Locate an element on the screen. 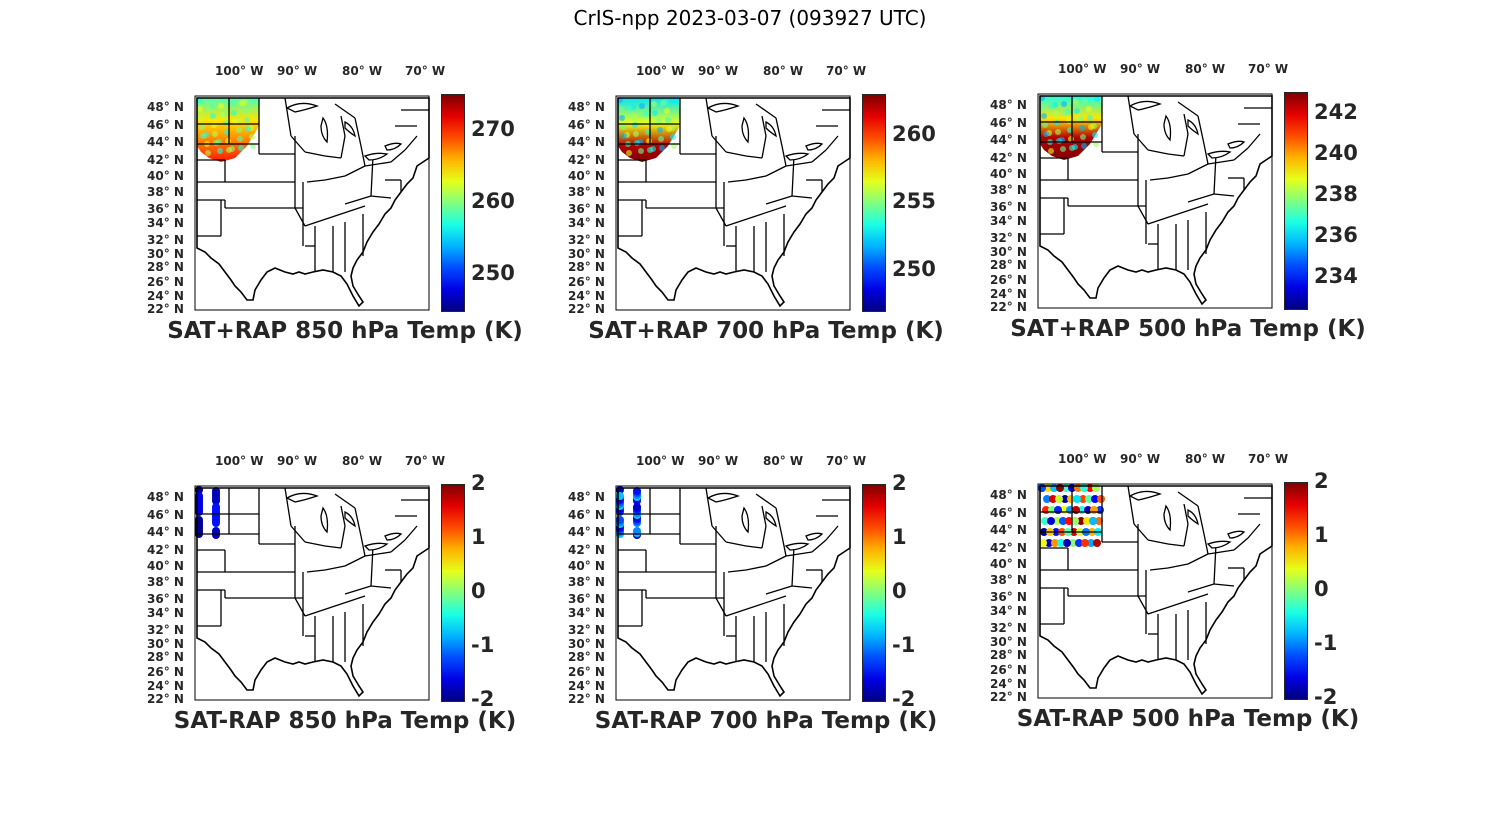 This screenshot has height=825, width=1500. lat-label: 42° N is located at coordinates (1008, 548).